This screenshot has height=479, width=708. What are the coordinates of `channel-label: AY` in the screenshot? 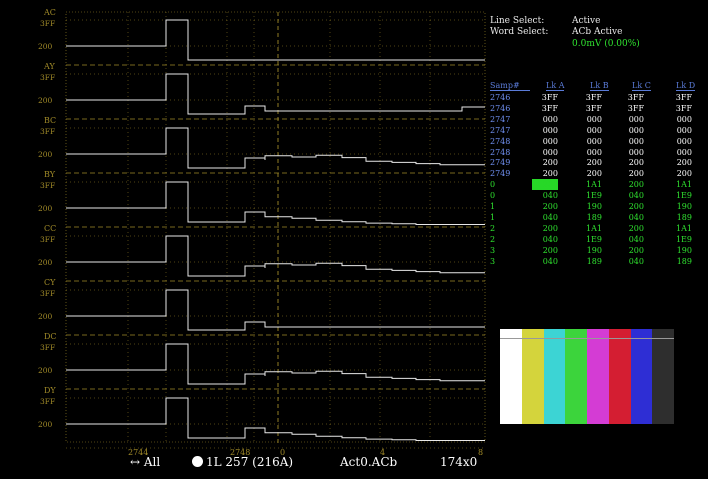 It's located at (49, 66).